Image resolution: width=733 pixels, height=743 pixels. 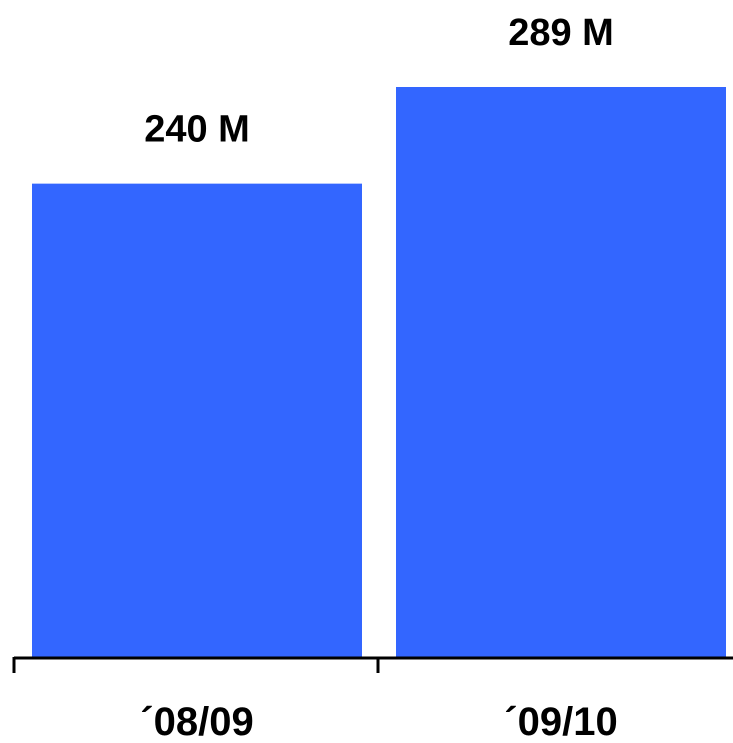 What do you see at coordinates (196, 721) in the screenshot?
I see `category-label-1: ´08/09` at bounding box center [196, 721].